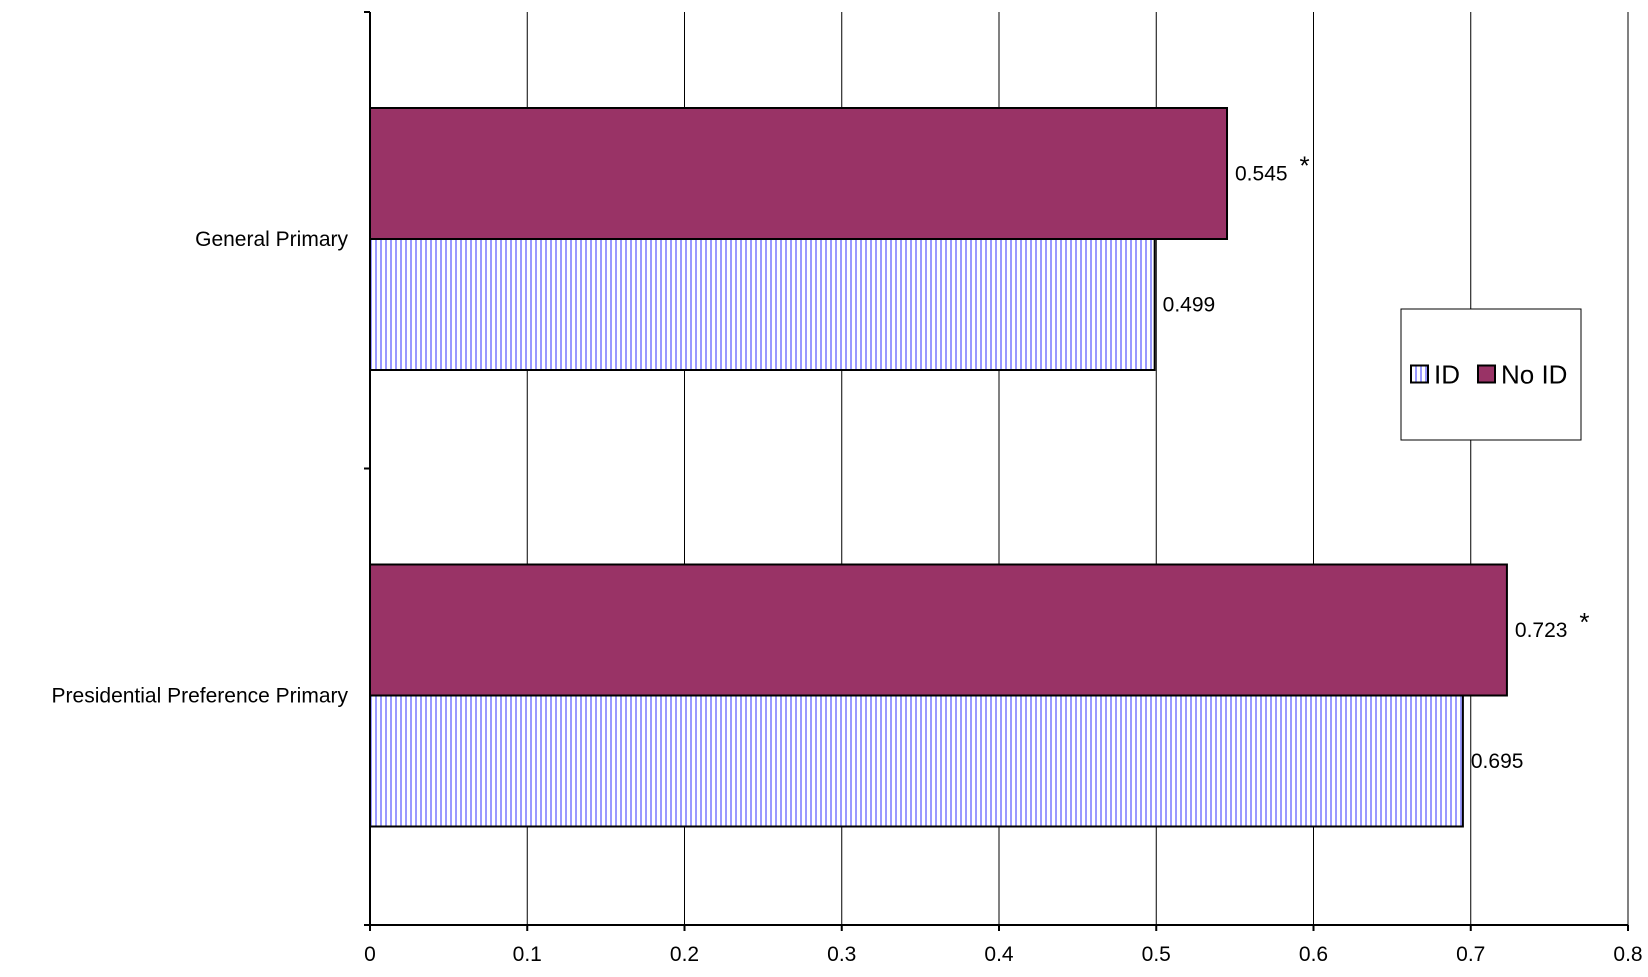  I want to click on legend-swatch-id, so click(1419, 374).